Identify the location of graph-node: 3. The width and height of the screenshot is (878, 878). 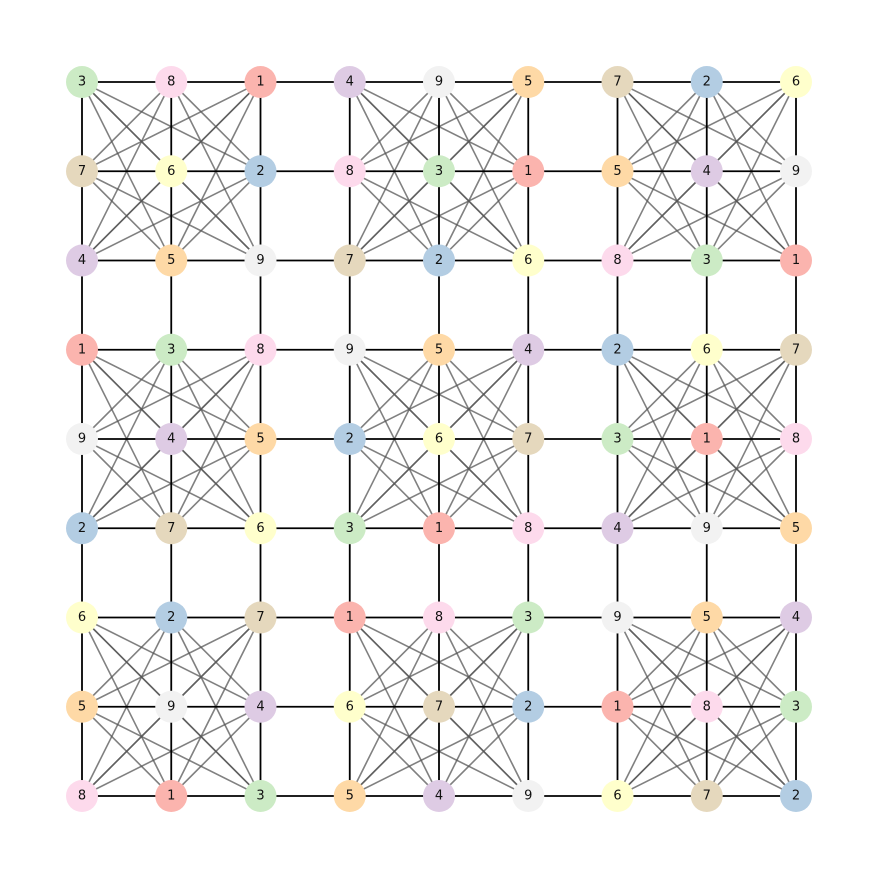
(439, 171).